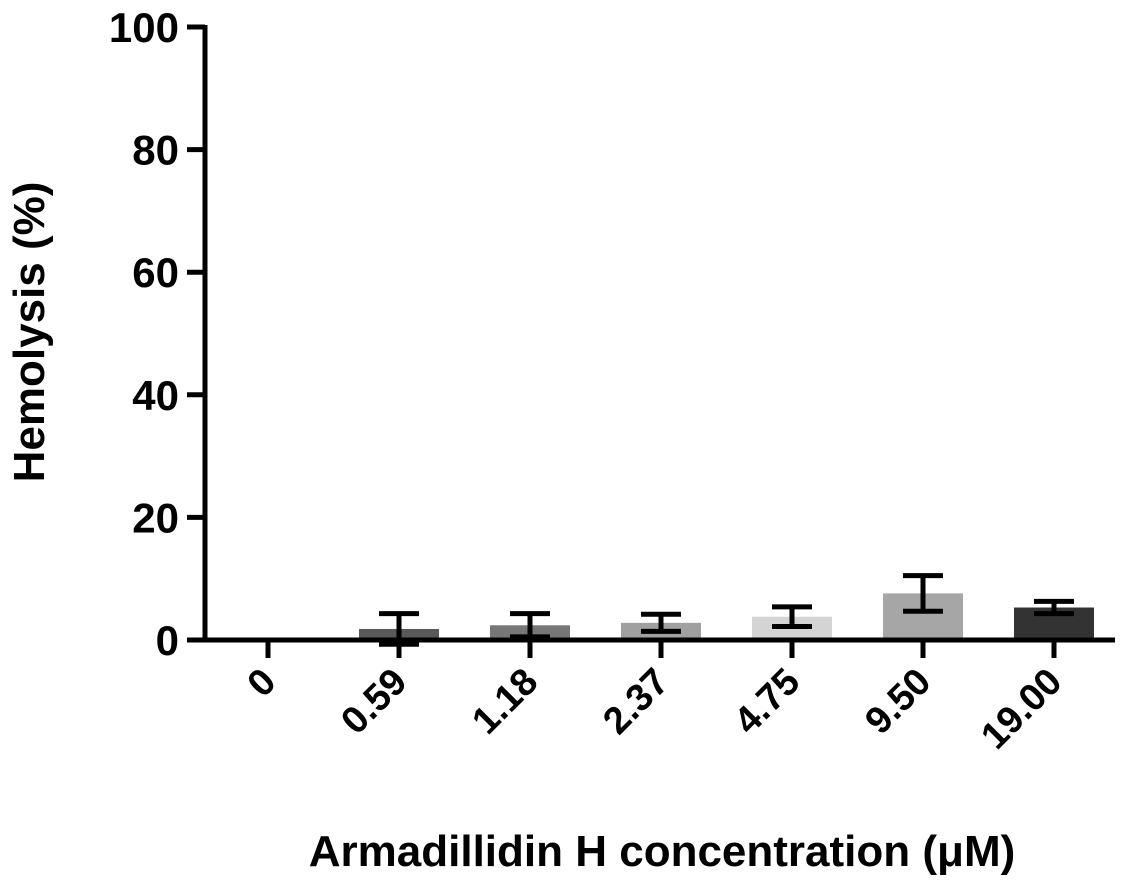  I want to click on y-tick-label: 60, so click(155, 272).